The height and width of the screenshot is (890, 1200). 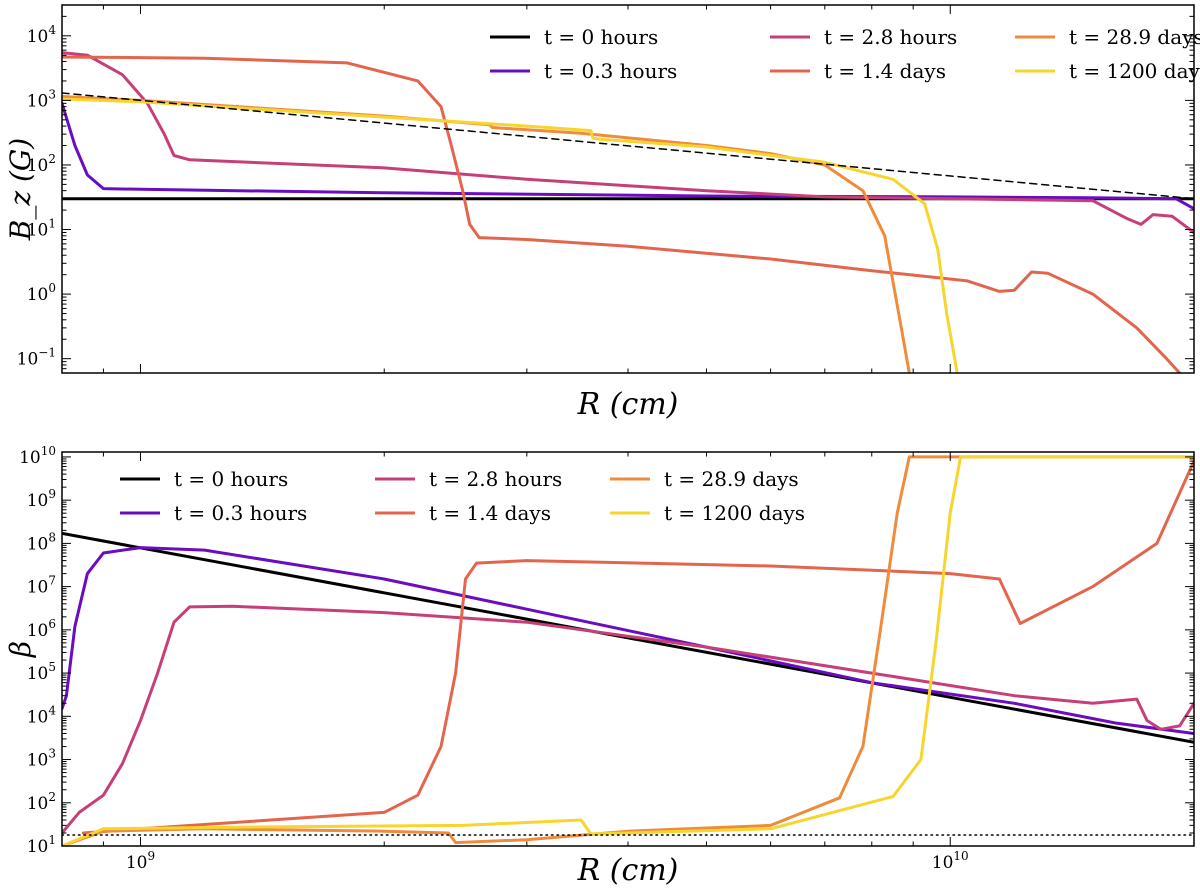 I want to click on bz-legend-label: t = 1200 days, so click(x=1134, y=71).